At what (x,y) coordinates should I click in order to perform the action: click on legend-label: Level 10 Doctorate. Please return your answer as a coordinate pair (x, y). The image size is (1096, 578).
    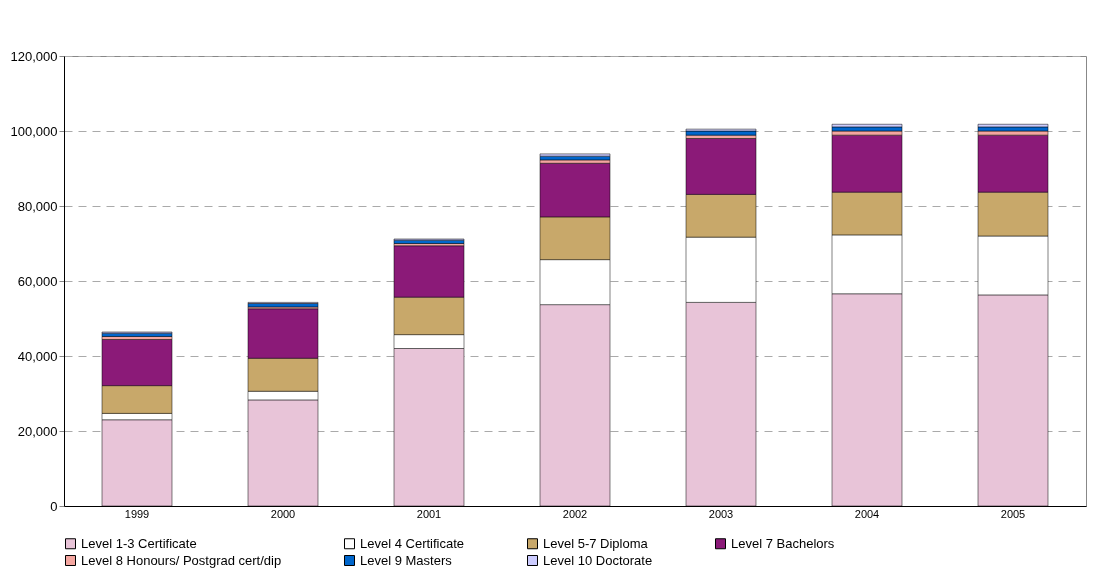
    Looking at the image, I should click on (598, 560).